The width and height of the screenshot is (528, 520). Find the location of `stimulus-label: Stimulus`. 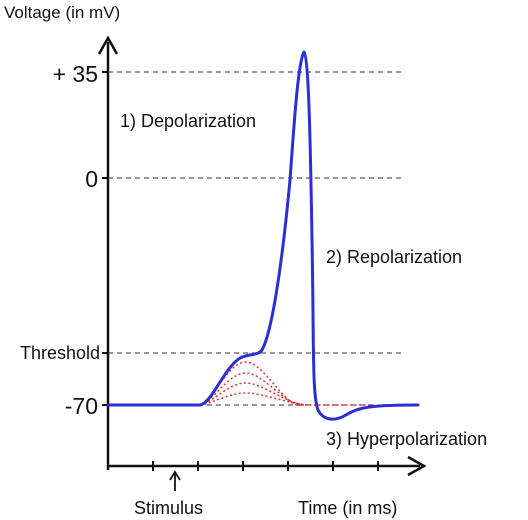

stimulus-label: Stimulus is located at coordinates (168, 508).